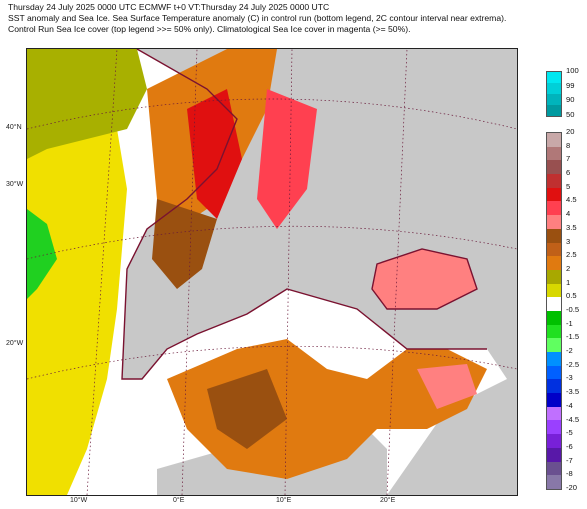 The height and width of the screenshot is (509, 587). Describe the element at coordinates (284, 500) in the screenshot. I see `lon-label-10e: 10°E` at that location.